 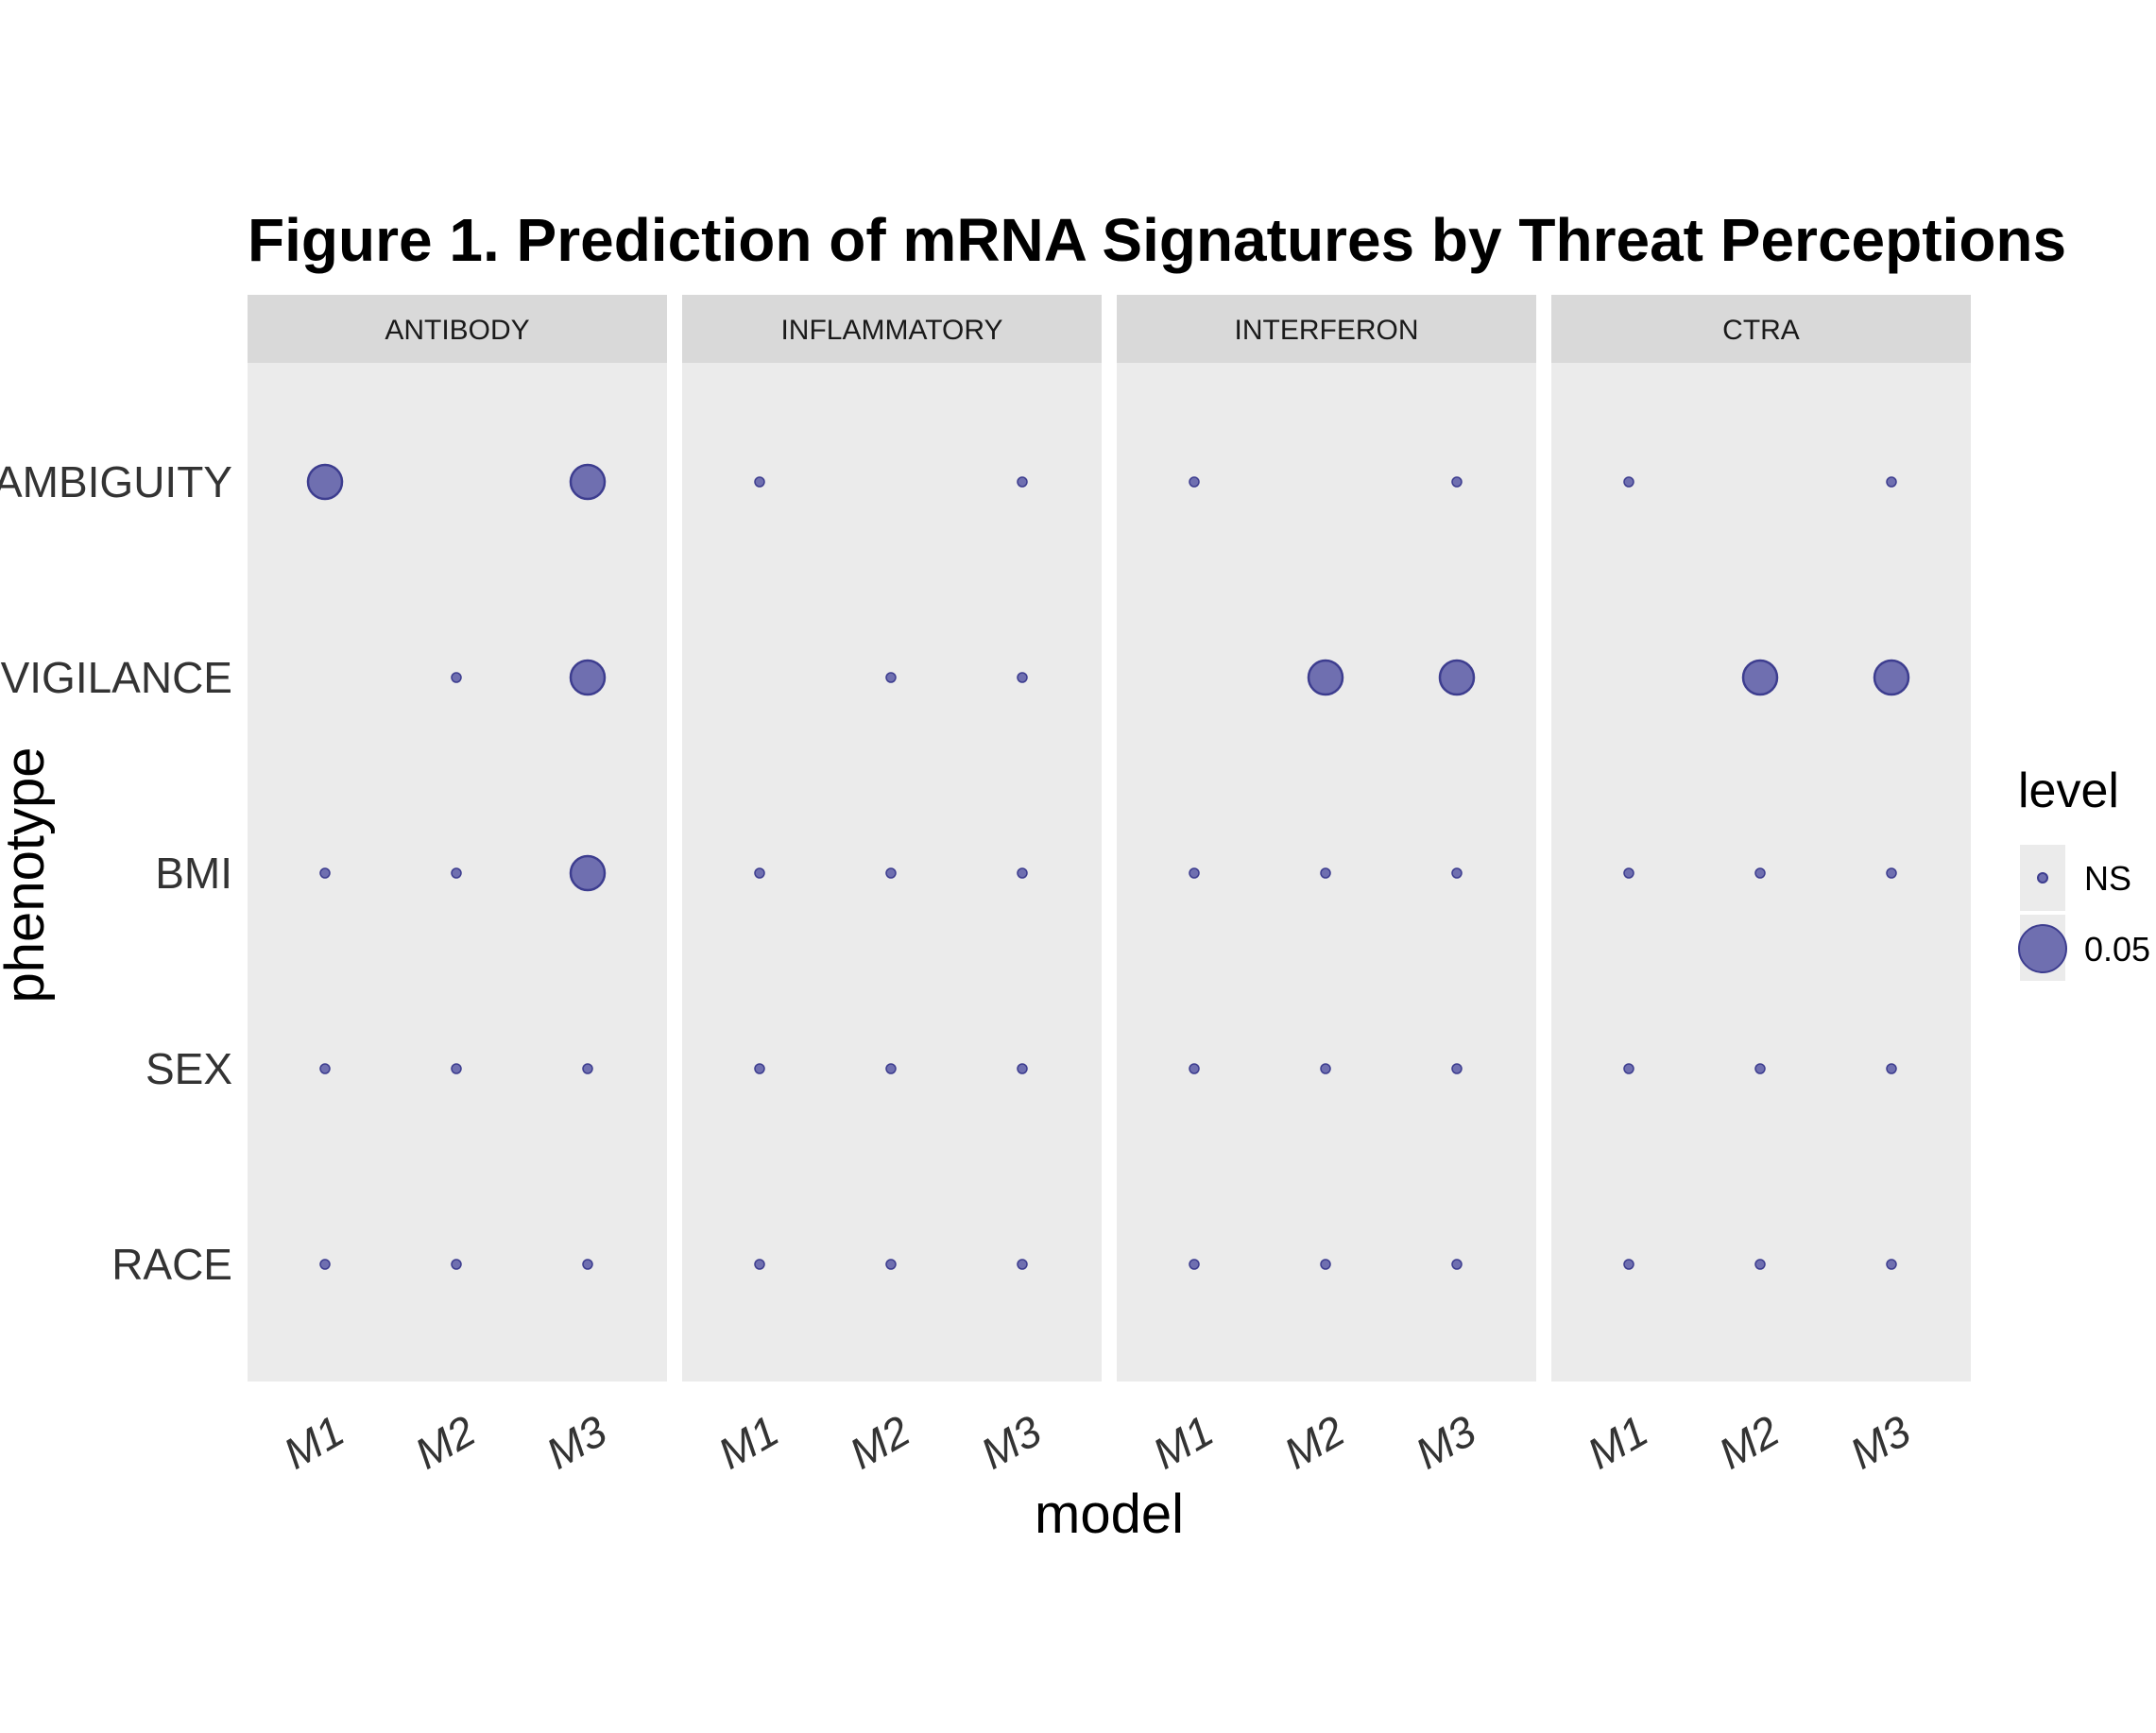 What do you see at coordinates (2043, 878) in the screenshot?
I see `legend-key-ns-dot` at bounding box center [2043, 878].